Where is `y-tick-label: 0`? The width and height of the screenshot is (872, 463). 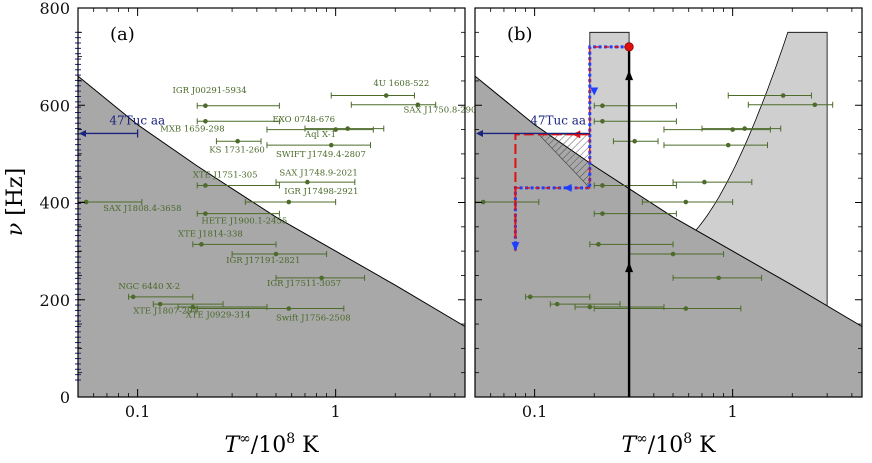
y-tick-label: 0 is located at coordinates (65, 397).